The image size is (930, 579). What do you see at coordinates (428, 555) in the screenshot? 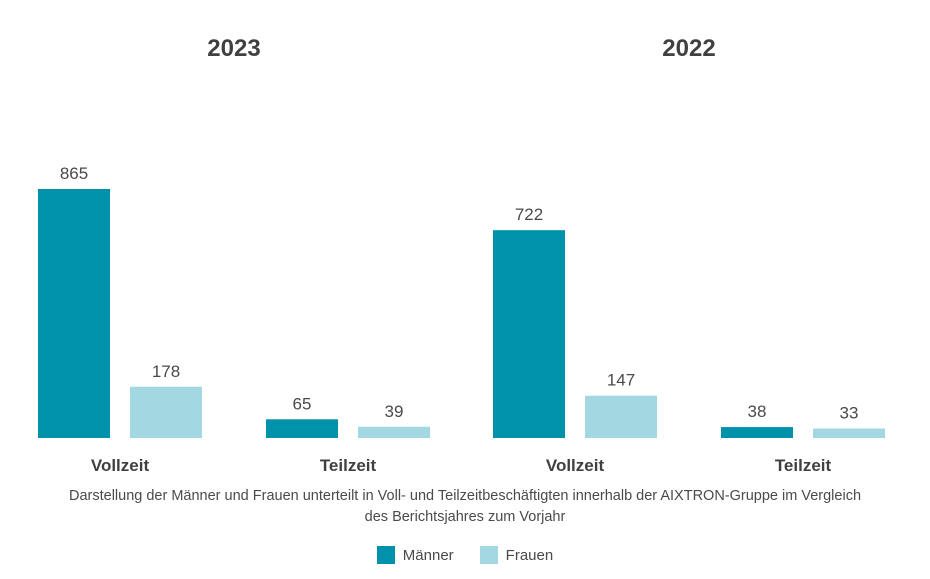
I see `legend-label-maenner: Männer` at bounding box center [428, 555].